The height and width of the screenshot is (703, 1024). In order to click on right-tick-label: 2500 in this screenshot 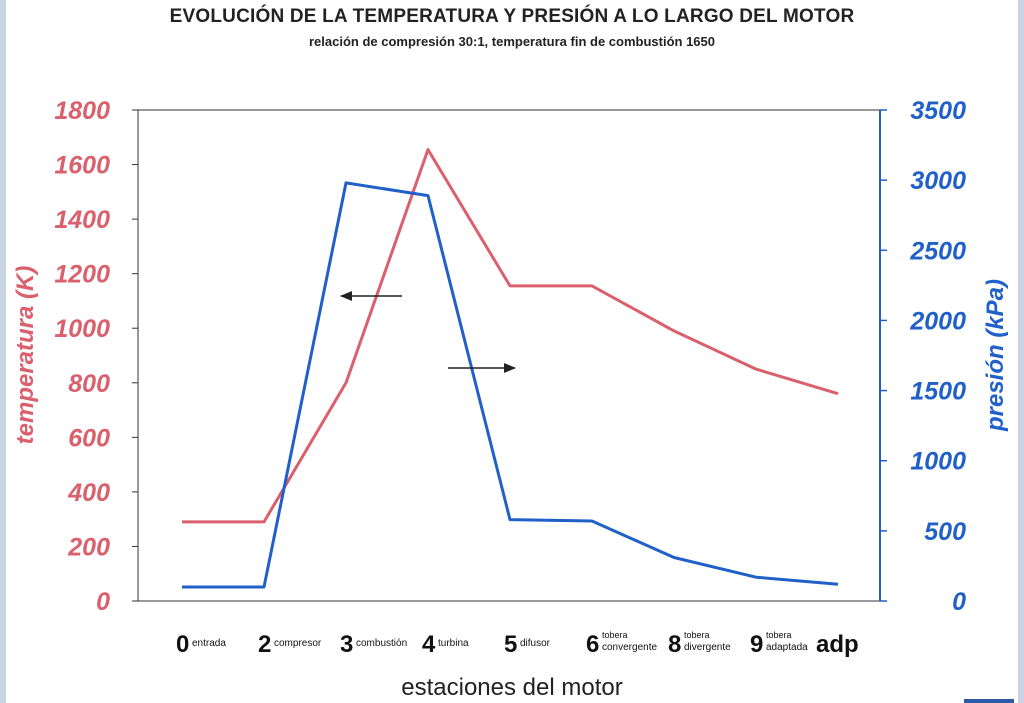, I will do `click(937, 251)`.